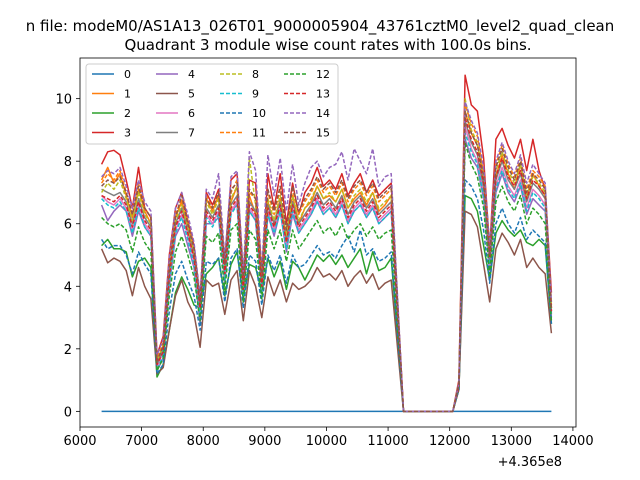  Describe the element at coordinates (530, 462) in the screenshot. I see `x-offset-label: +4.365e8` at that location.